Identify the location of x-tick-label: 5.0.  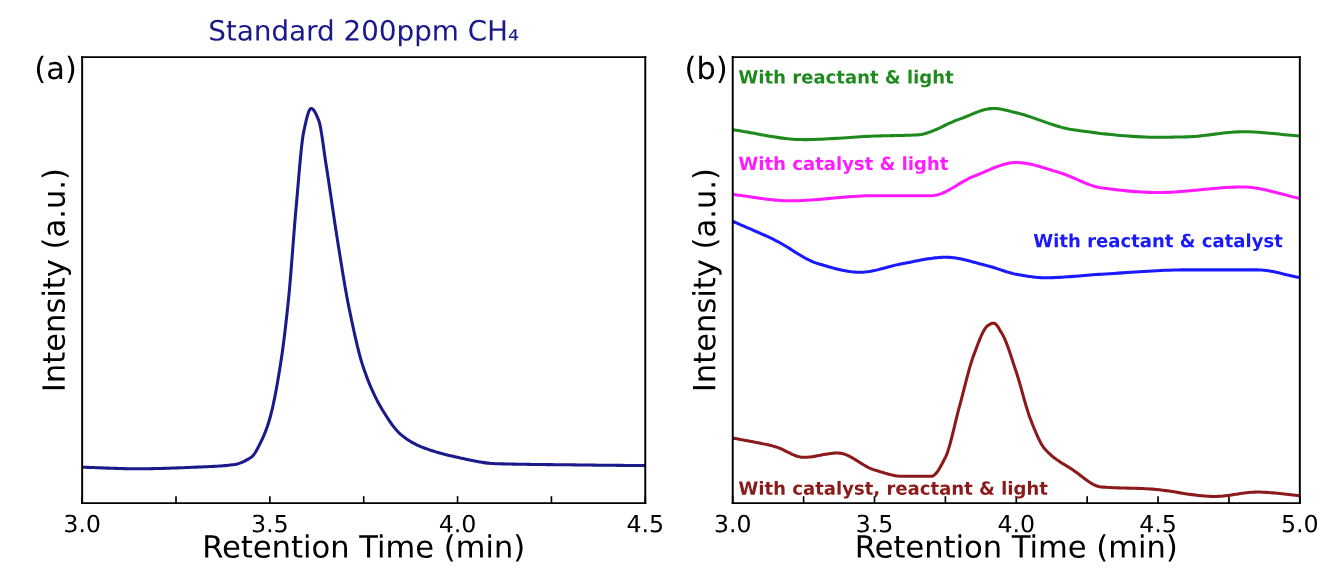
(1300, 523).